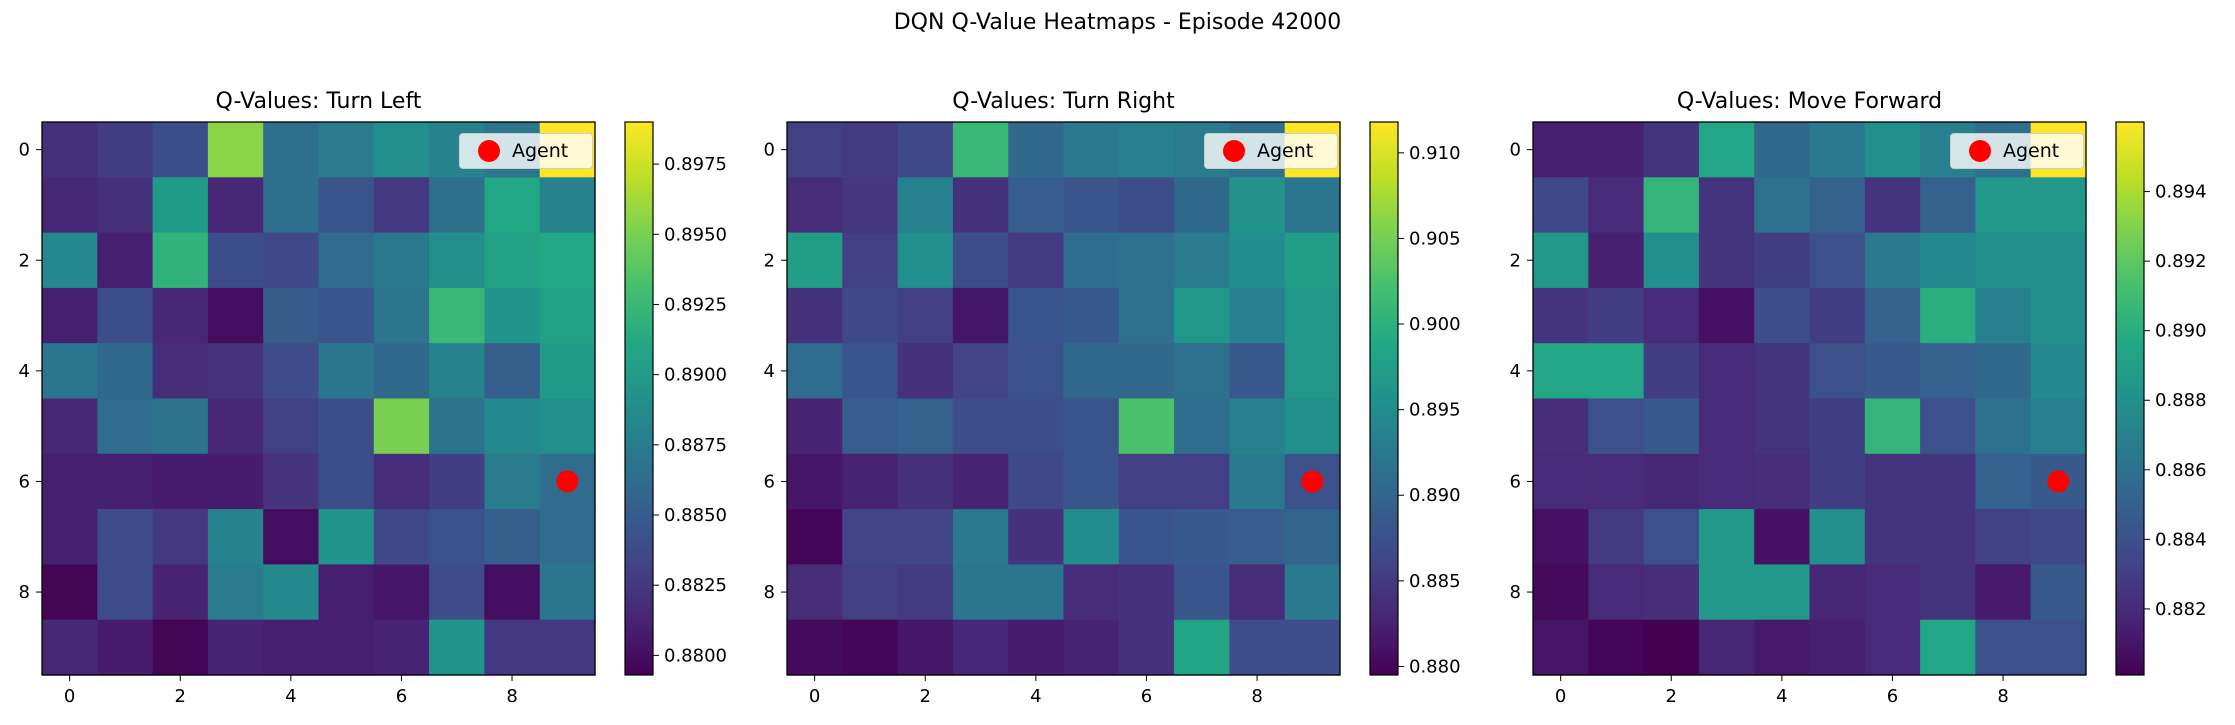  What do you see at coordinates (870, 150) in the screenshot?
I see `heatmap-cell-r0-c1` at bounding box center [870, 150].